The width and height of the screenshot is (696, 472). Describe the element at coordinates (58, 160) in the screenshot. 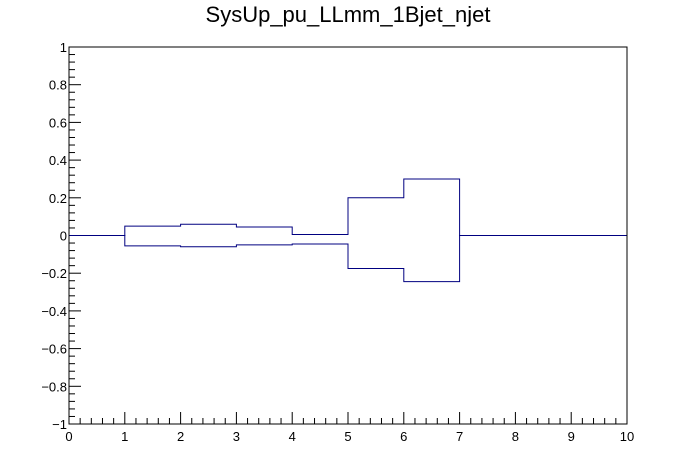

I see `y-tick-label: 0.4` at that location.